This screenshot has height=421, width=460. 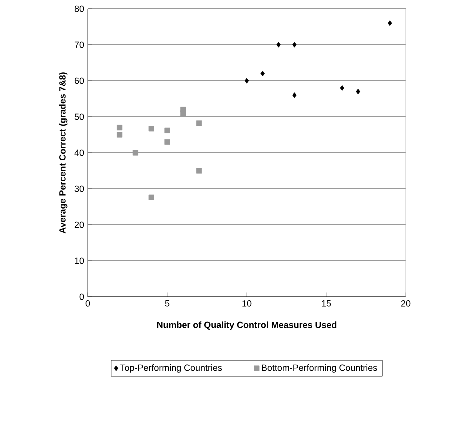 I want to click on legend-label: Bottom-Performing Countries, so click(x=320, y=368).